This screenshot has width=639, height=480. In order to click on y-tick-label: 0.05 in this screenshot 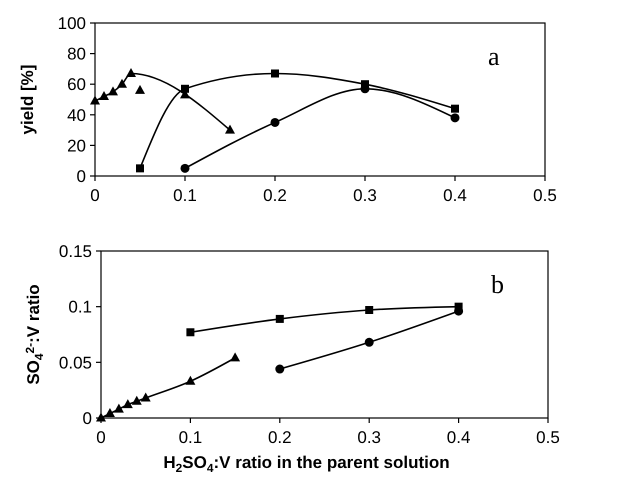, I will do `click(75, 362)`.